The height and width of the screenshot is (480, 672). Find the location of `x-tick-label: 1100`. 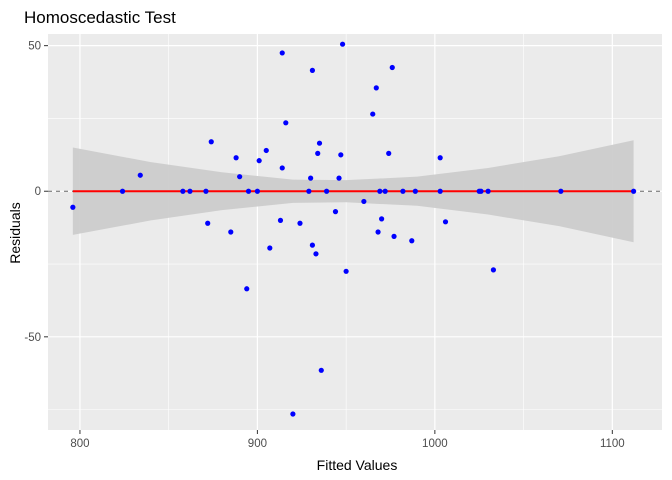

x-tick-label: 1100 is located at coordinates (612, 444).